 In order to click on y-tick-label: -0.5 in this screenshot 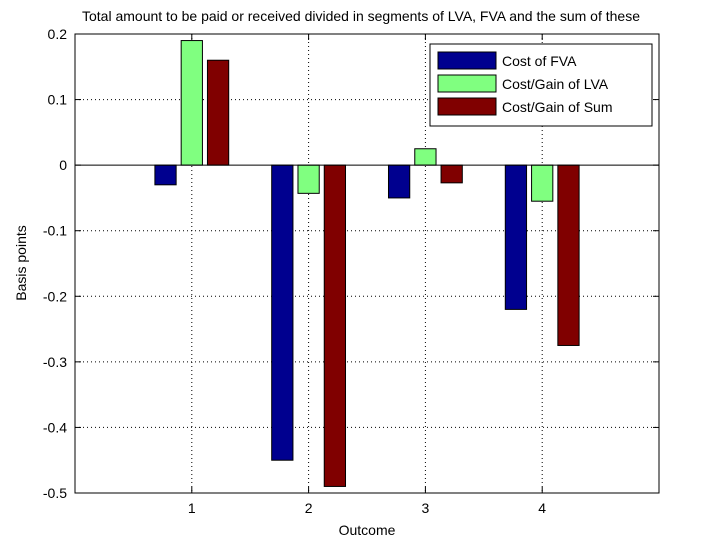, I will do `click(55, 493)`.